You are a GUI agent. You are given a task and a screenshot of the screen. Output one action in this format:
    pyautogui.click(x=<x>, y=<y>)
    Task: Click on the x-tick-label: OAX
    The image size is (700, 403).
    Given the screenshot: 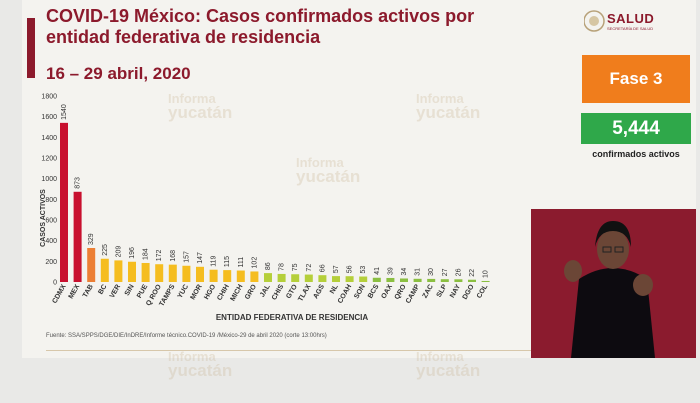 What is the action you would take?
    pyautogui.click(x=387, y=291)
    